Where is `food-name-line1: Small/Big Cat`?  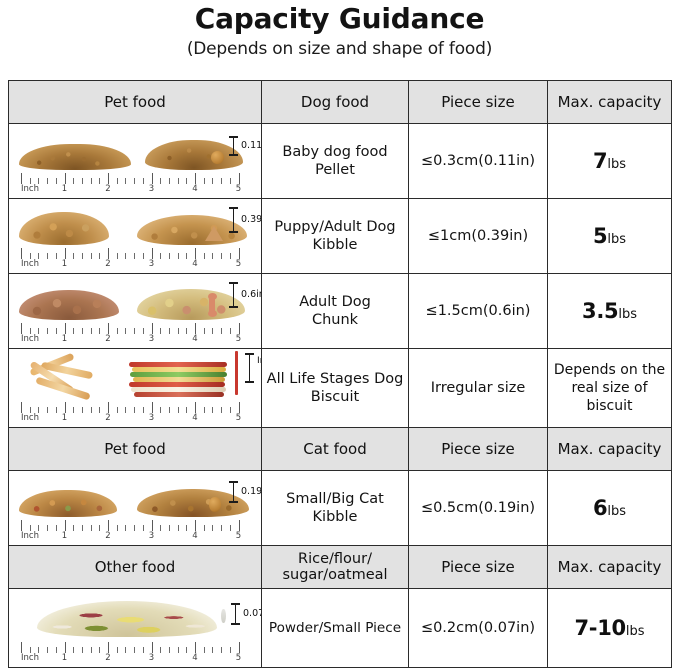 food-name-line1: Small/Big Cat is located at coordinates (335, 498).